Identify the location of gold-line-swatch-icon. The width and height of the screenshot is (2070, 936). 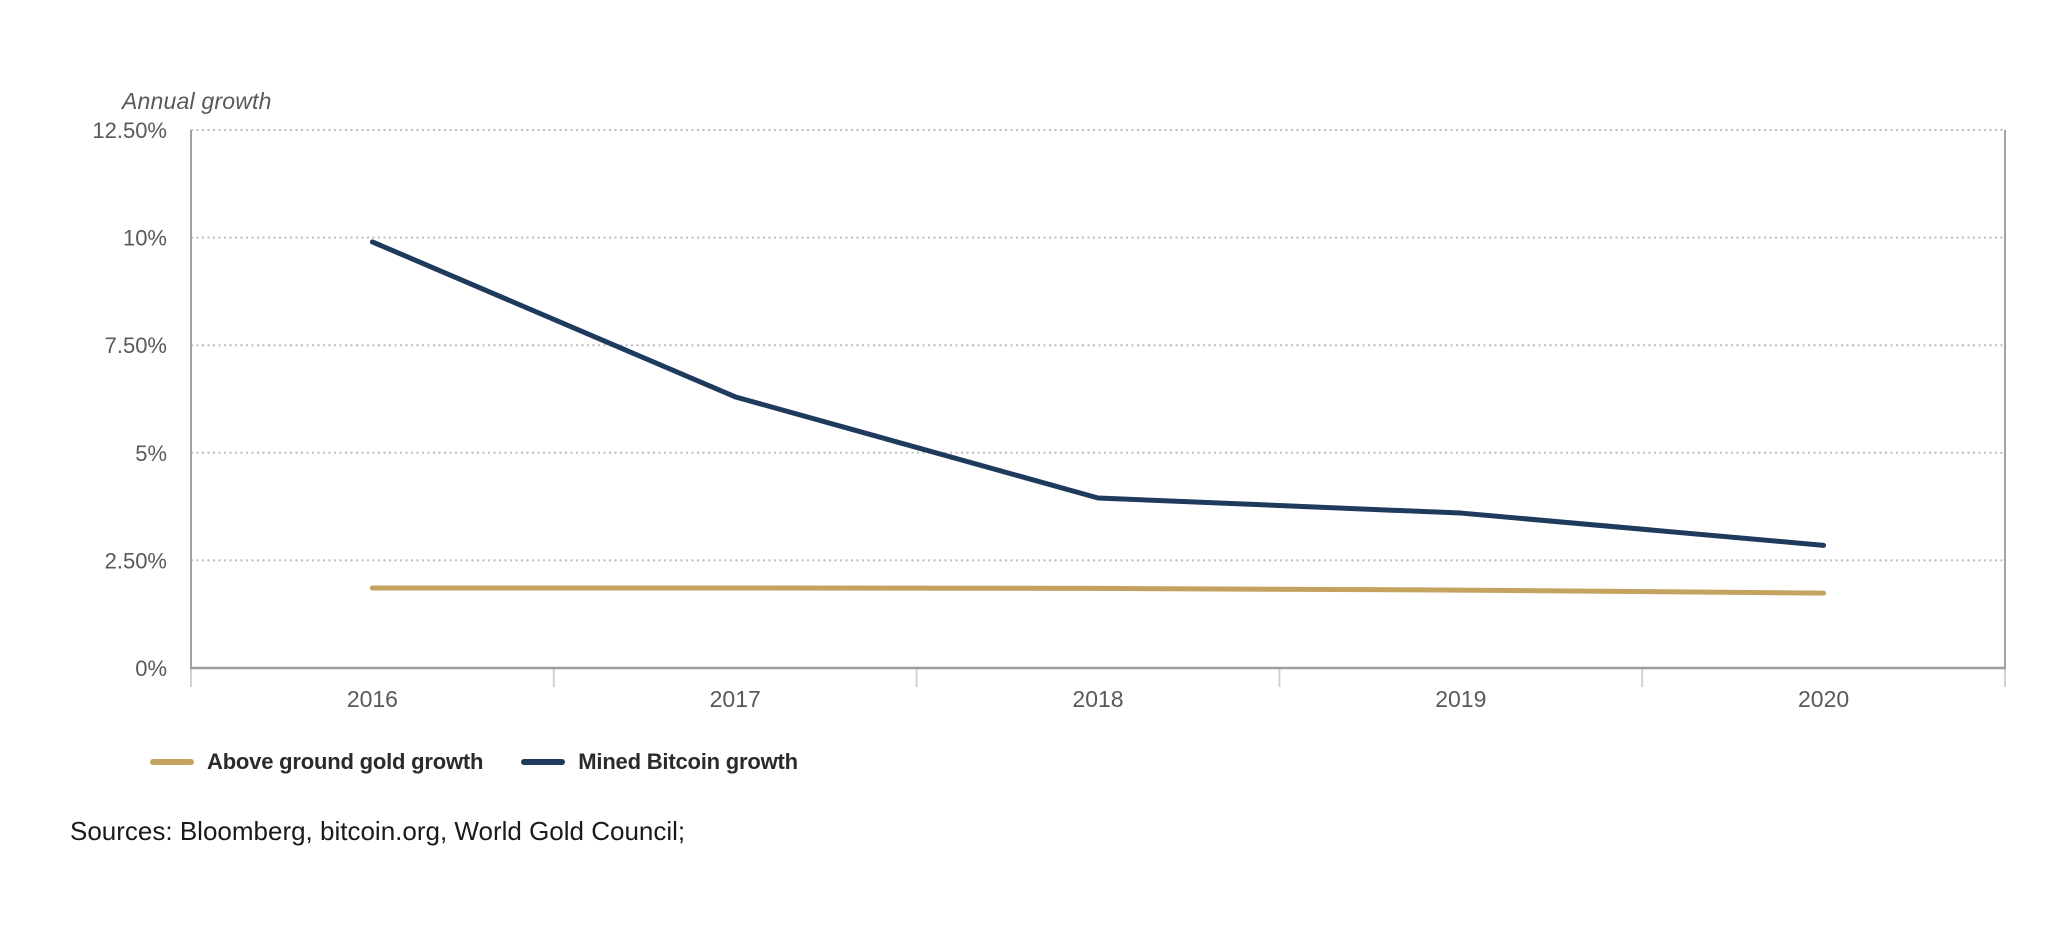
(172, 762).